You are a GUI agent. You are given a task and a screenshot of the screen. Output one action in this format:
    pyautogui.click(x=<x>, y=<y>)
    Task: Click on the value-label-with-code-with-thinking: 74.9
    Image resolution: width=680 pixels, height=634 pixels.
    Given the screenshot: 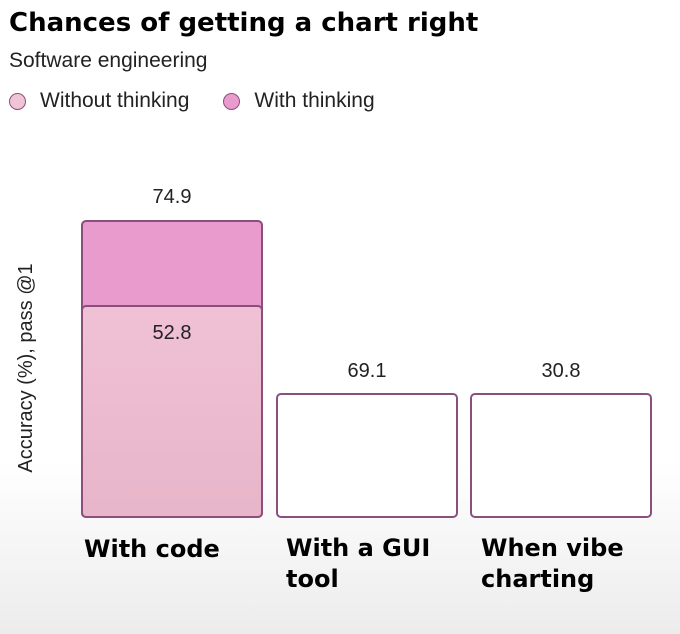 What is the action you would take?
    pyautogui.click(x=172, y=197)
    